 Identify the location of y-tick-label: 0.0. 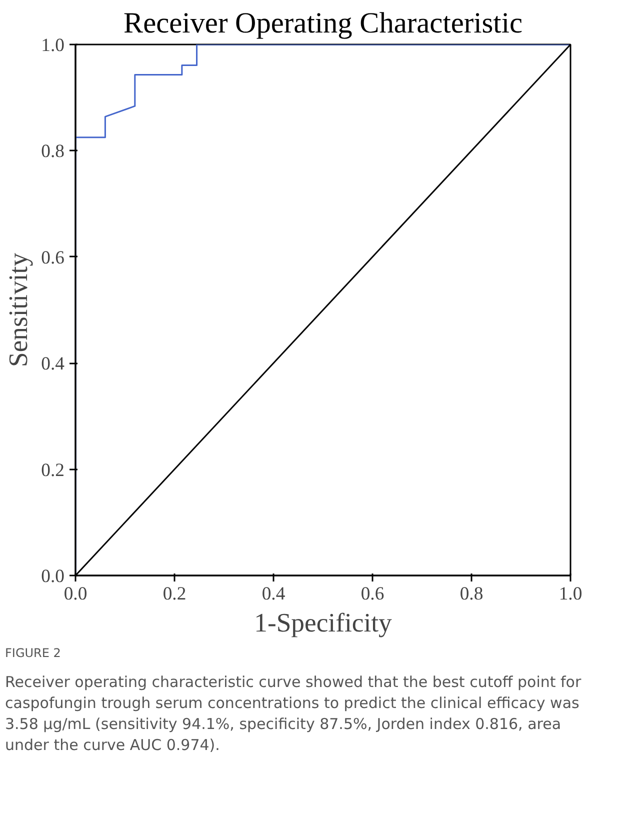
(53, 576).